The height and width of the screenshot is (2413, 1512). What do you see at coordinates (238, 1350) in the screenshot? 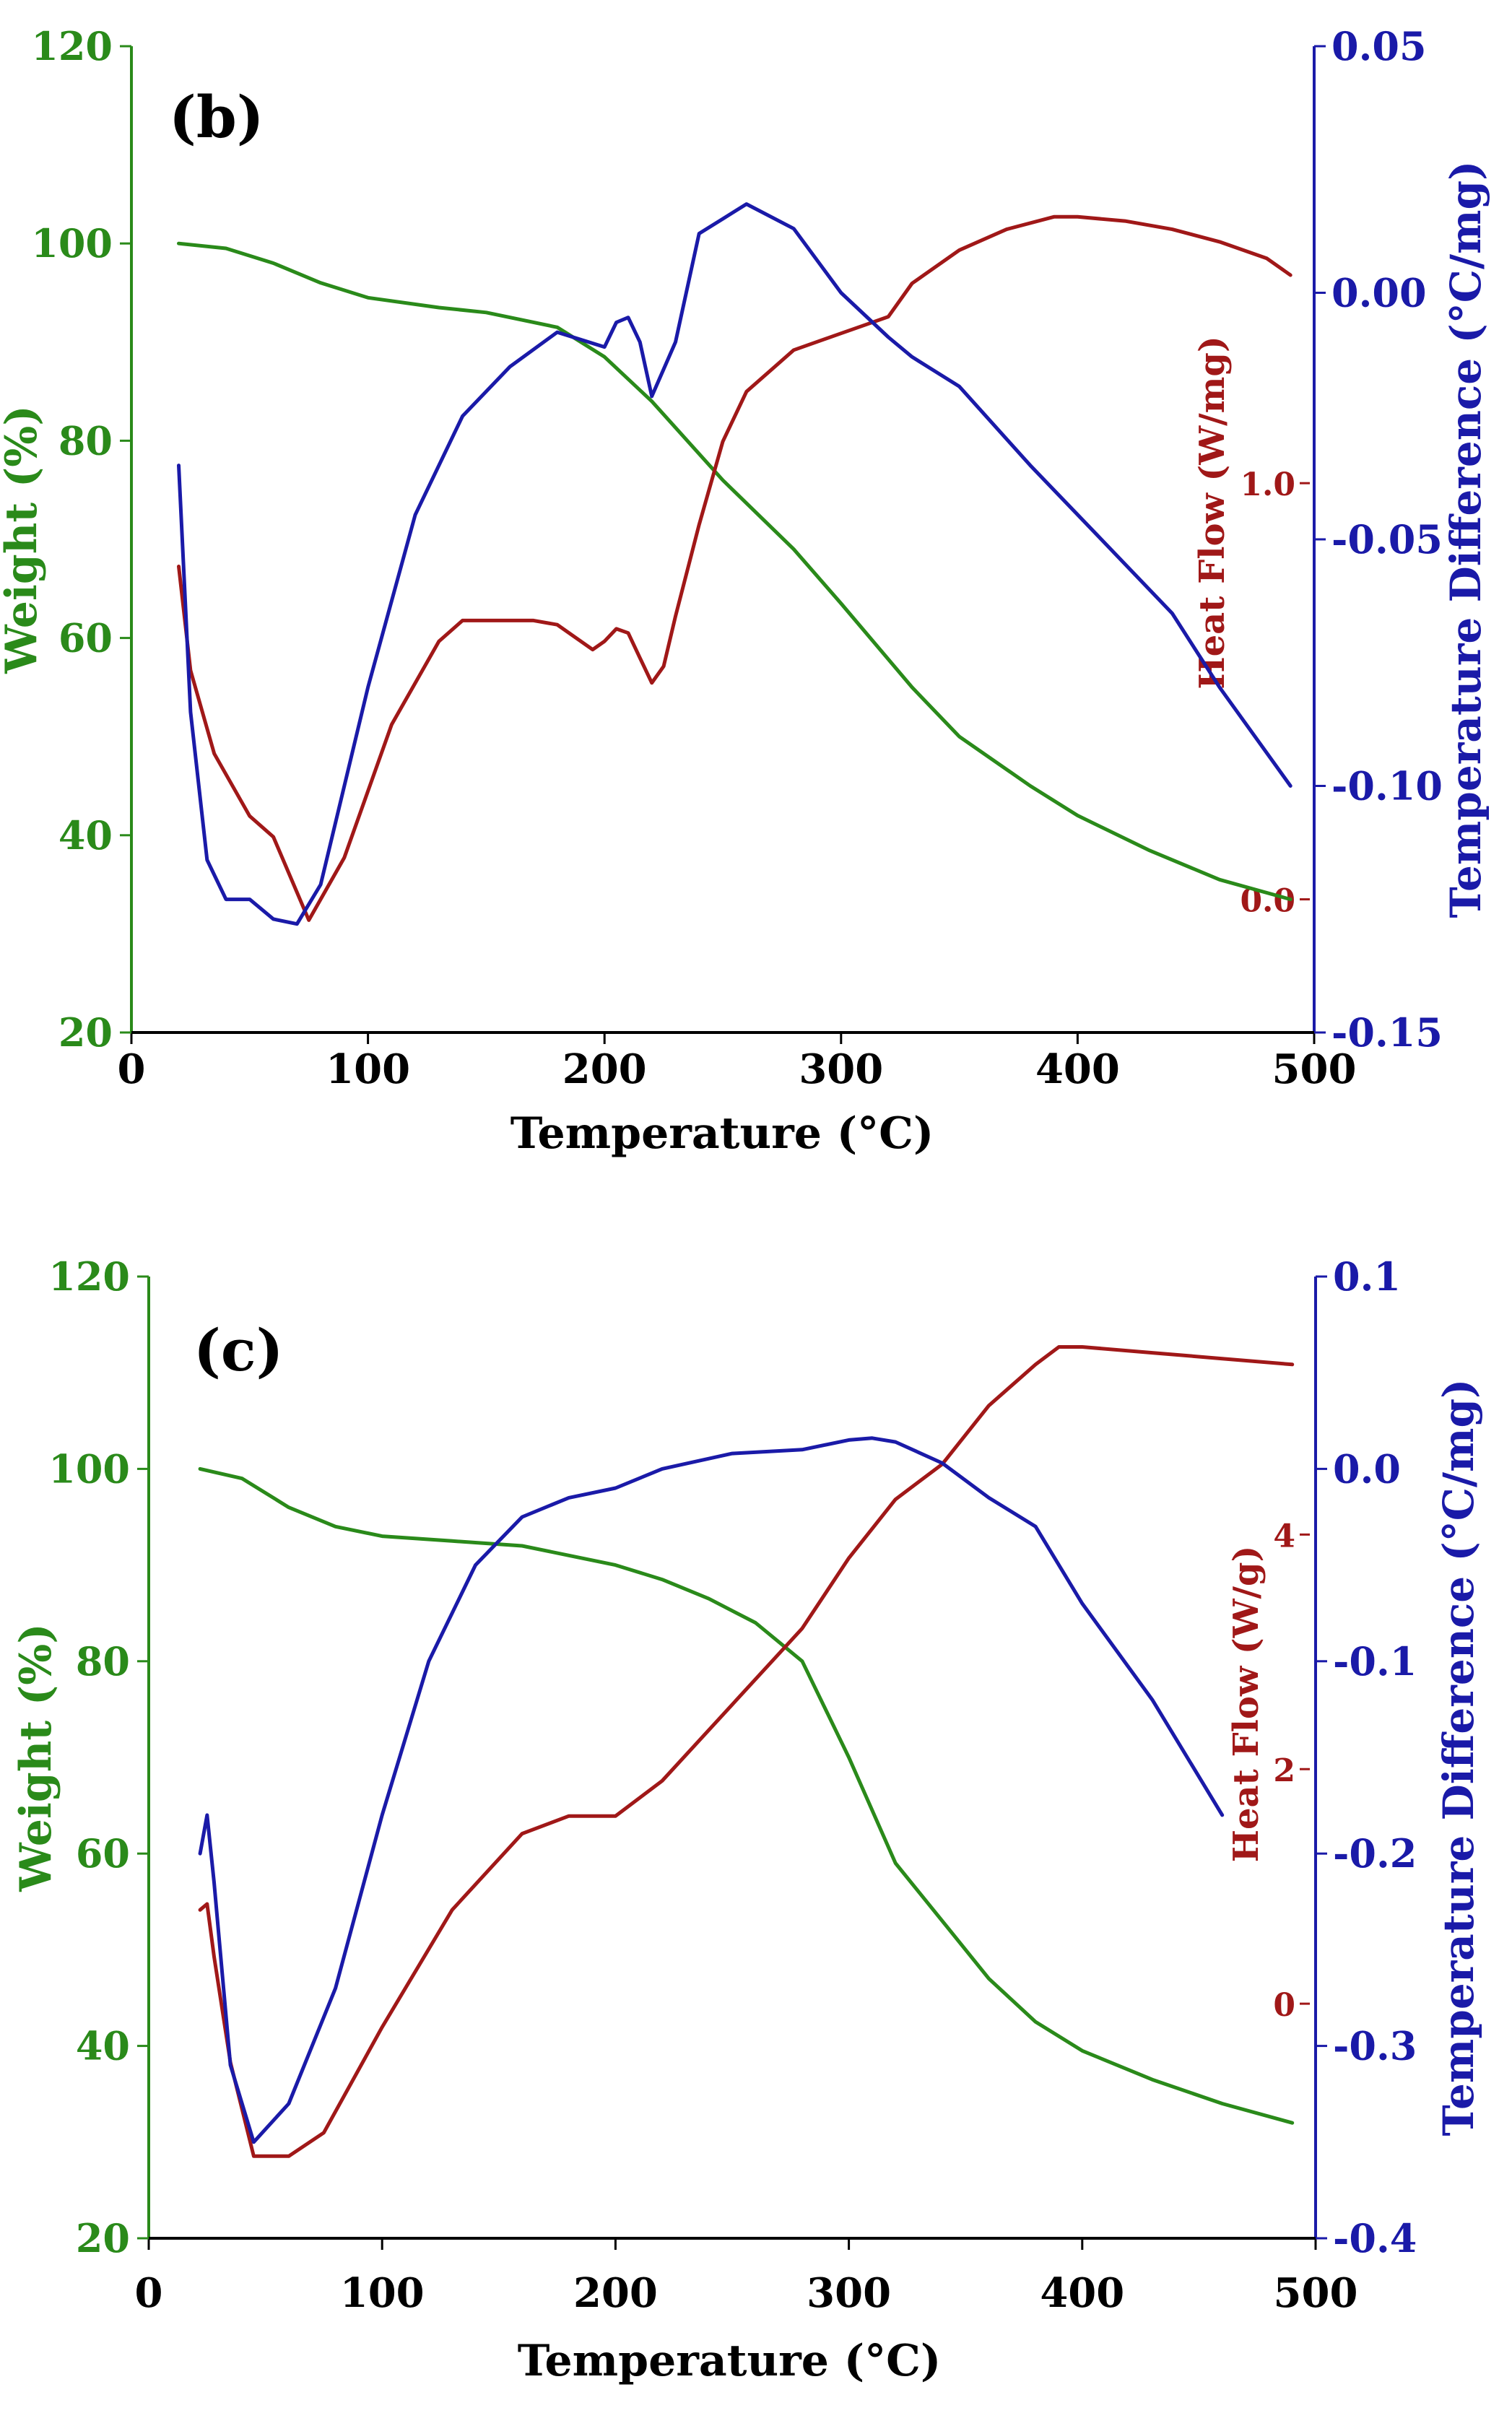
I see `panel-label: (c)` at bounding box center [238, 1350].